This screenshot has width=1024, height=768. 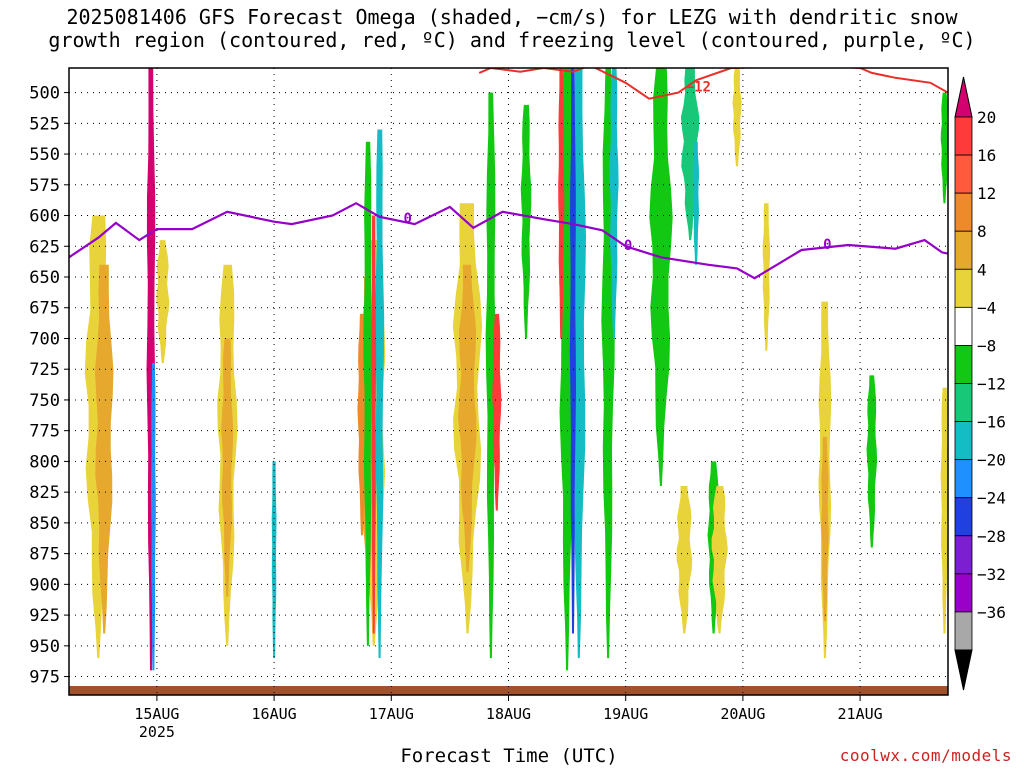 What do you see at coordinates (991, 384) in the screenshot?
I see `colorbar-label: −12` at bounding box center [991, 384].